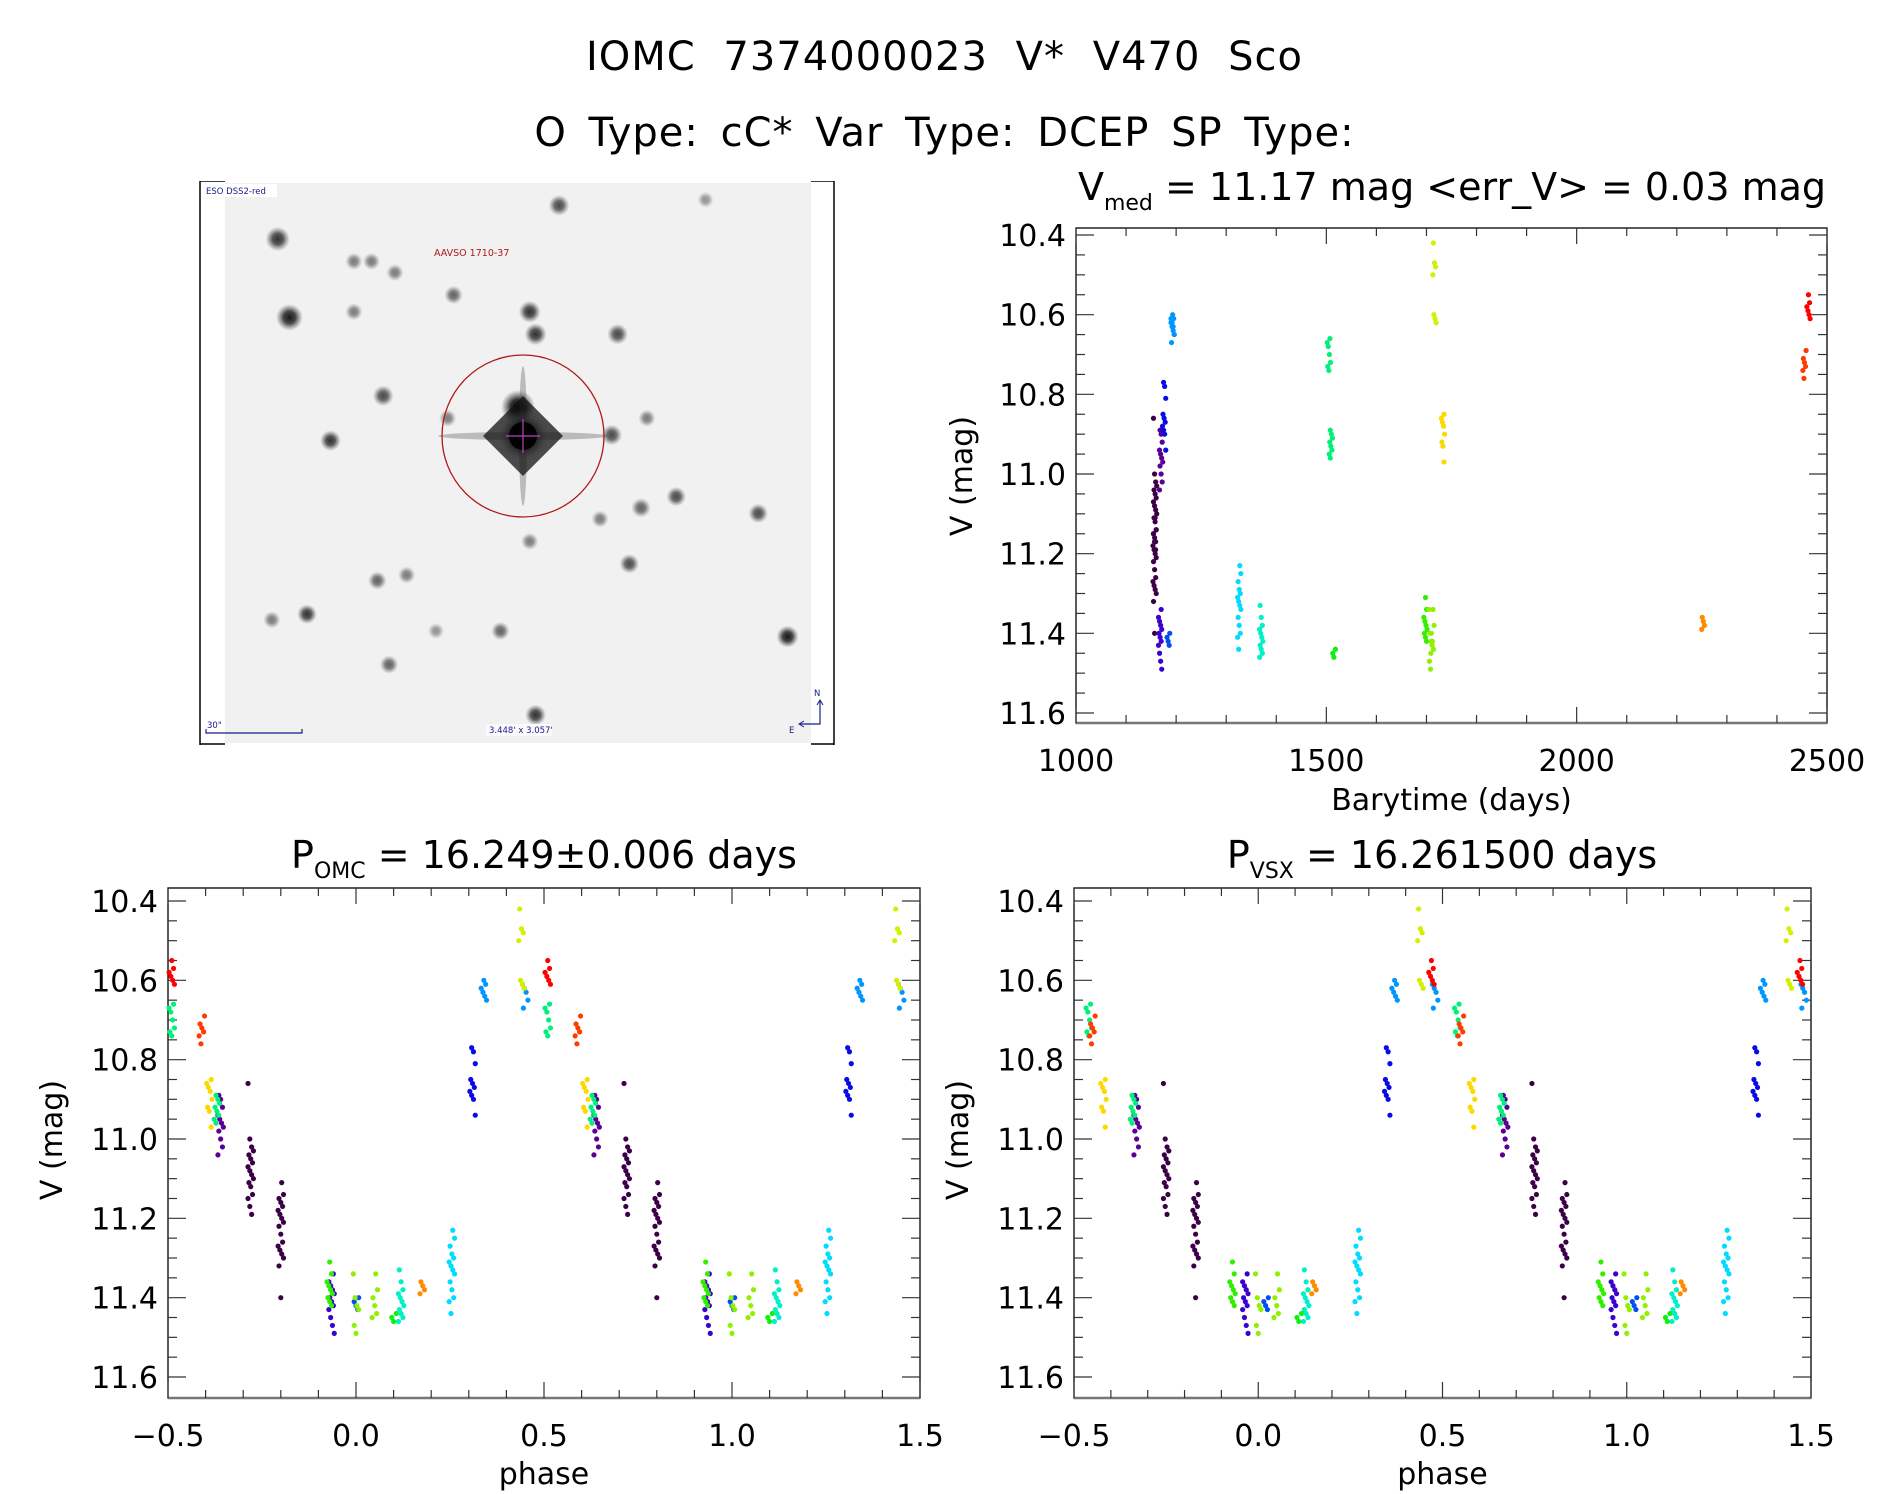 Image resolution: width=1889 pixels, height=1494 pixels. I want to click on compass-arrows, so click(810, 713).